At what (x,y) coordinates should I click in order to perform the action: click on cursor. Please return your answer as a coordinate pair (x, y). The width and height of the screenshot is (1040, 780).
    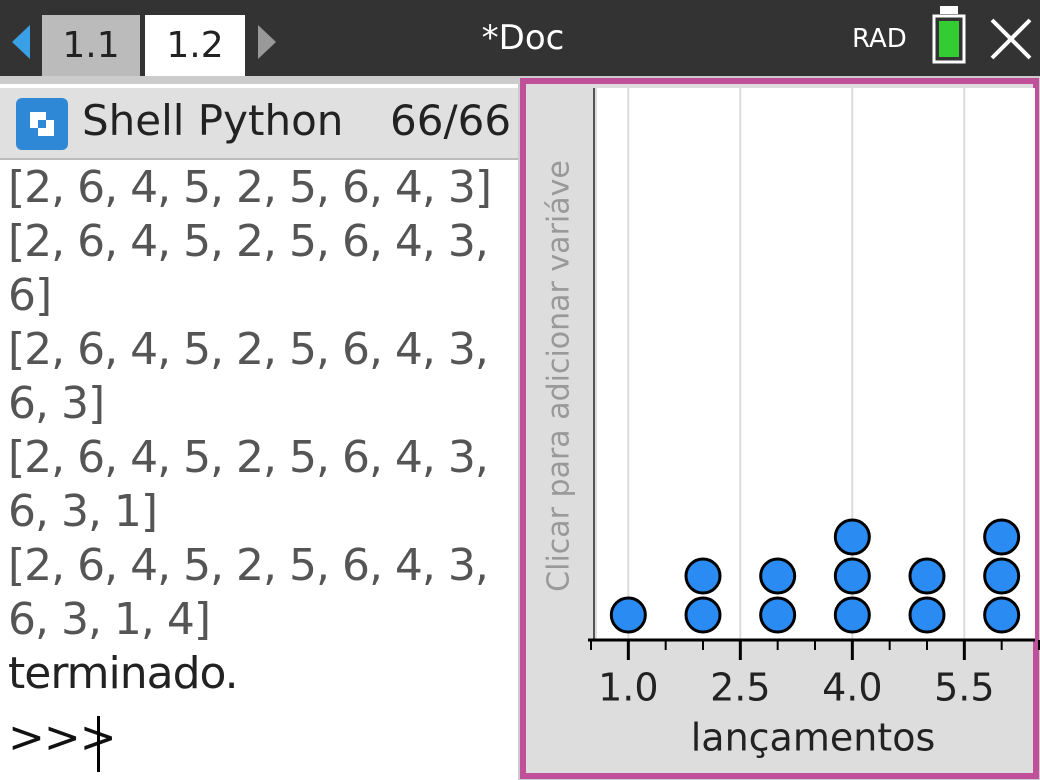
    Looking at the image, I should click on (98, 744).